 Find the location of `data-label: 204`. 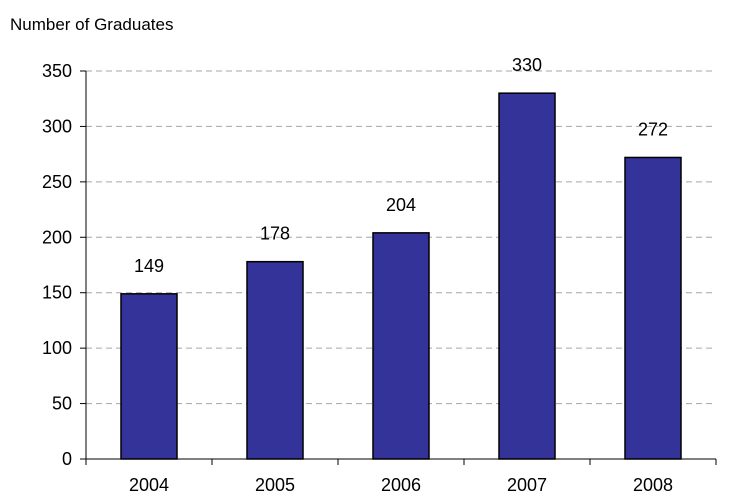

data-label: 204 is located at coordinates (401, 205).